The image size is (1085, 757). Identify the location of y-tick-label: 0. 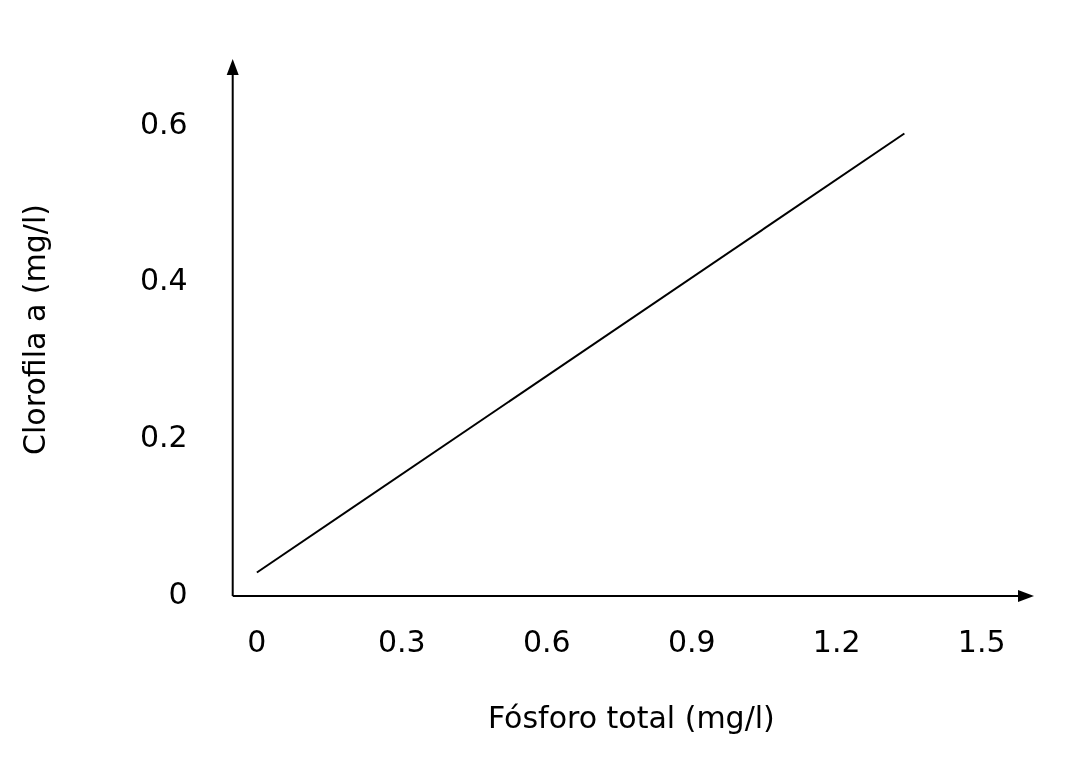
(178, 593).